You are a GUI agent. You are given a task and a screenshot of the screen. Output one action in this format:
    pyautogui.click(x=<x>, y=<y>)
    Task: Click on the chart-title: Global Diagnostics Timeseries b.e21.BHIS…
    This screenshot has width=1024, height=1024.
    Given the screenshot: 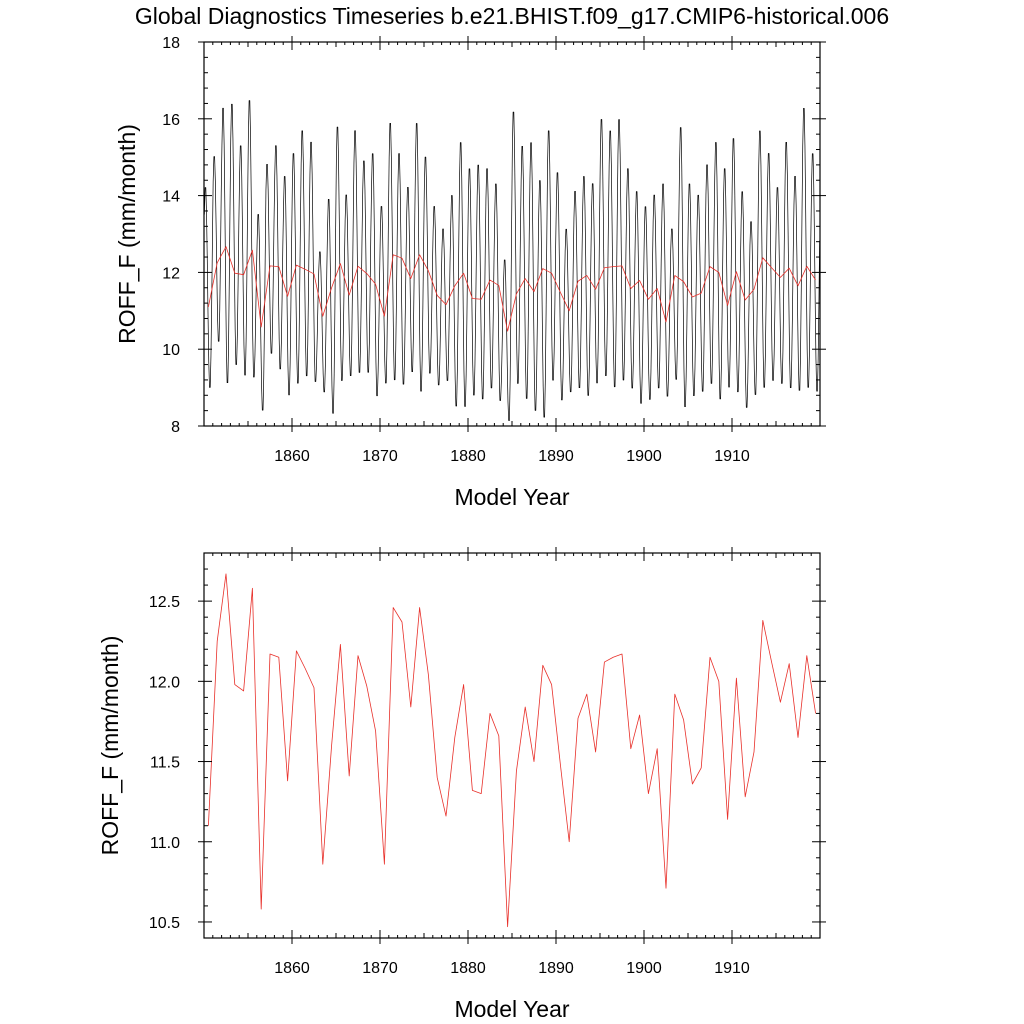 What is the action you would take?
    pyautogui.click(x=512, y=16)
    